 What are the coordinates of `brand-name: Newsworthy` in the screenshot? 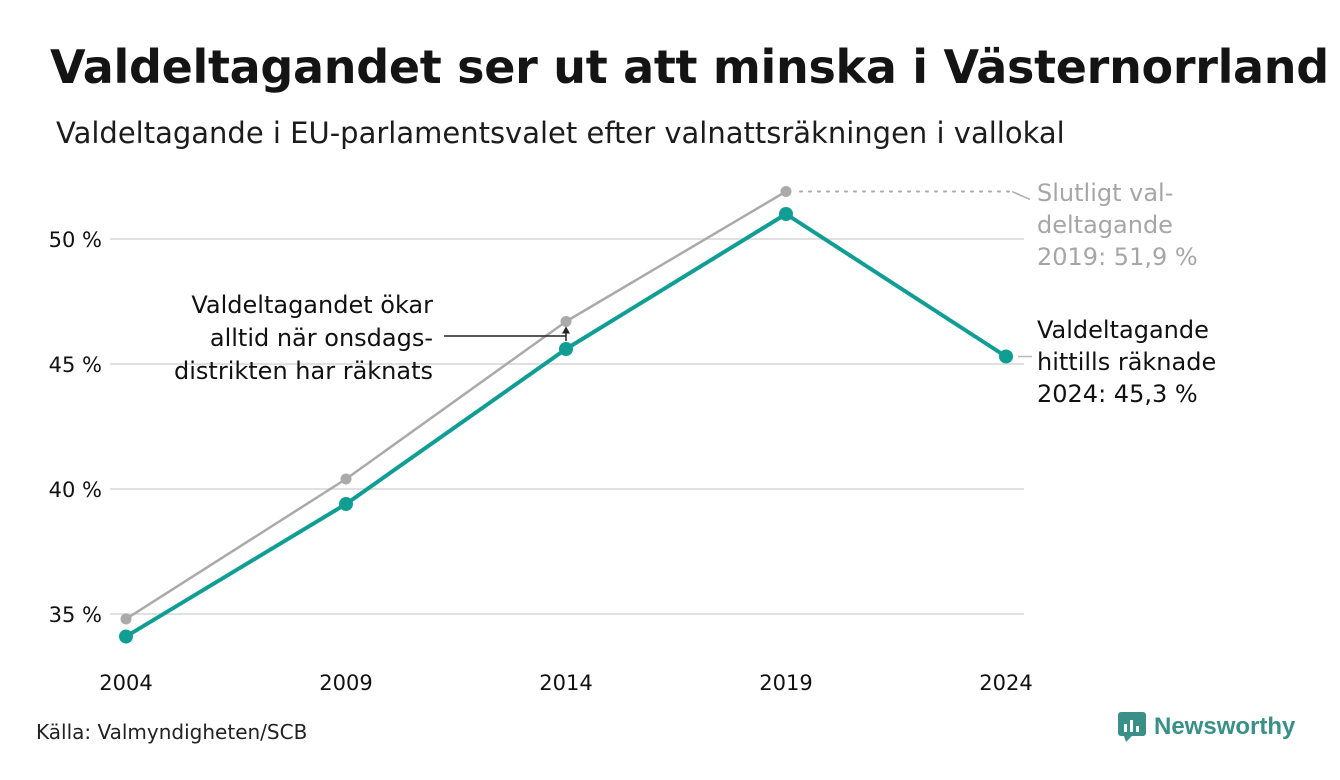 It's located at (1225, 726).